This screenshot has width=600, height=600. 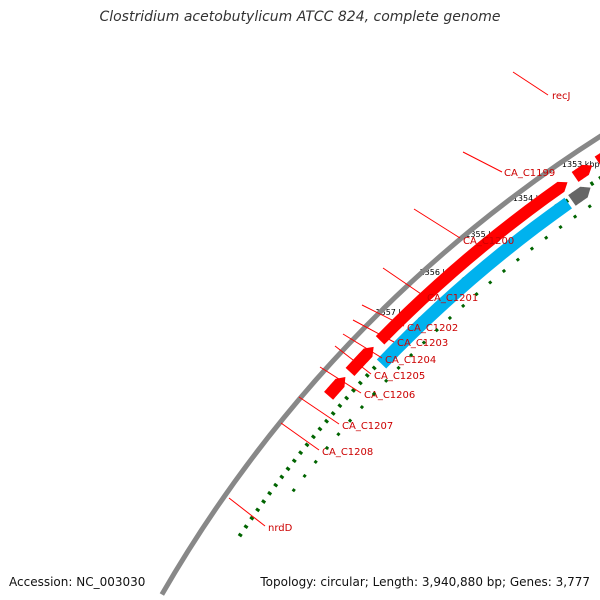 What do you see at coordinates (561, 96) in the screenshot?
I see `gene-label: recJ` at bounding box center [561, 96].